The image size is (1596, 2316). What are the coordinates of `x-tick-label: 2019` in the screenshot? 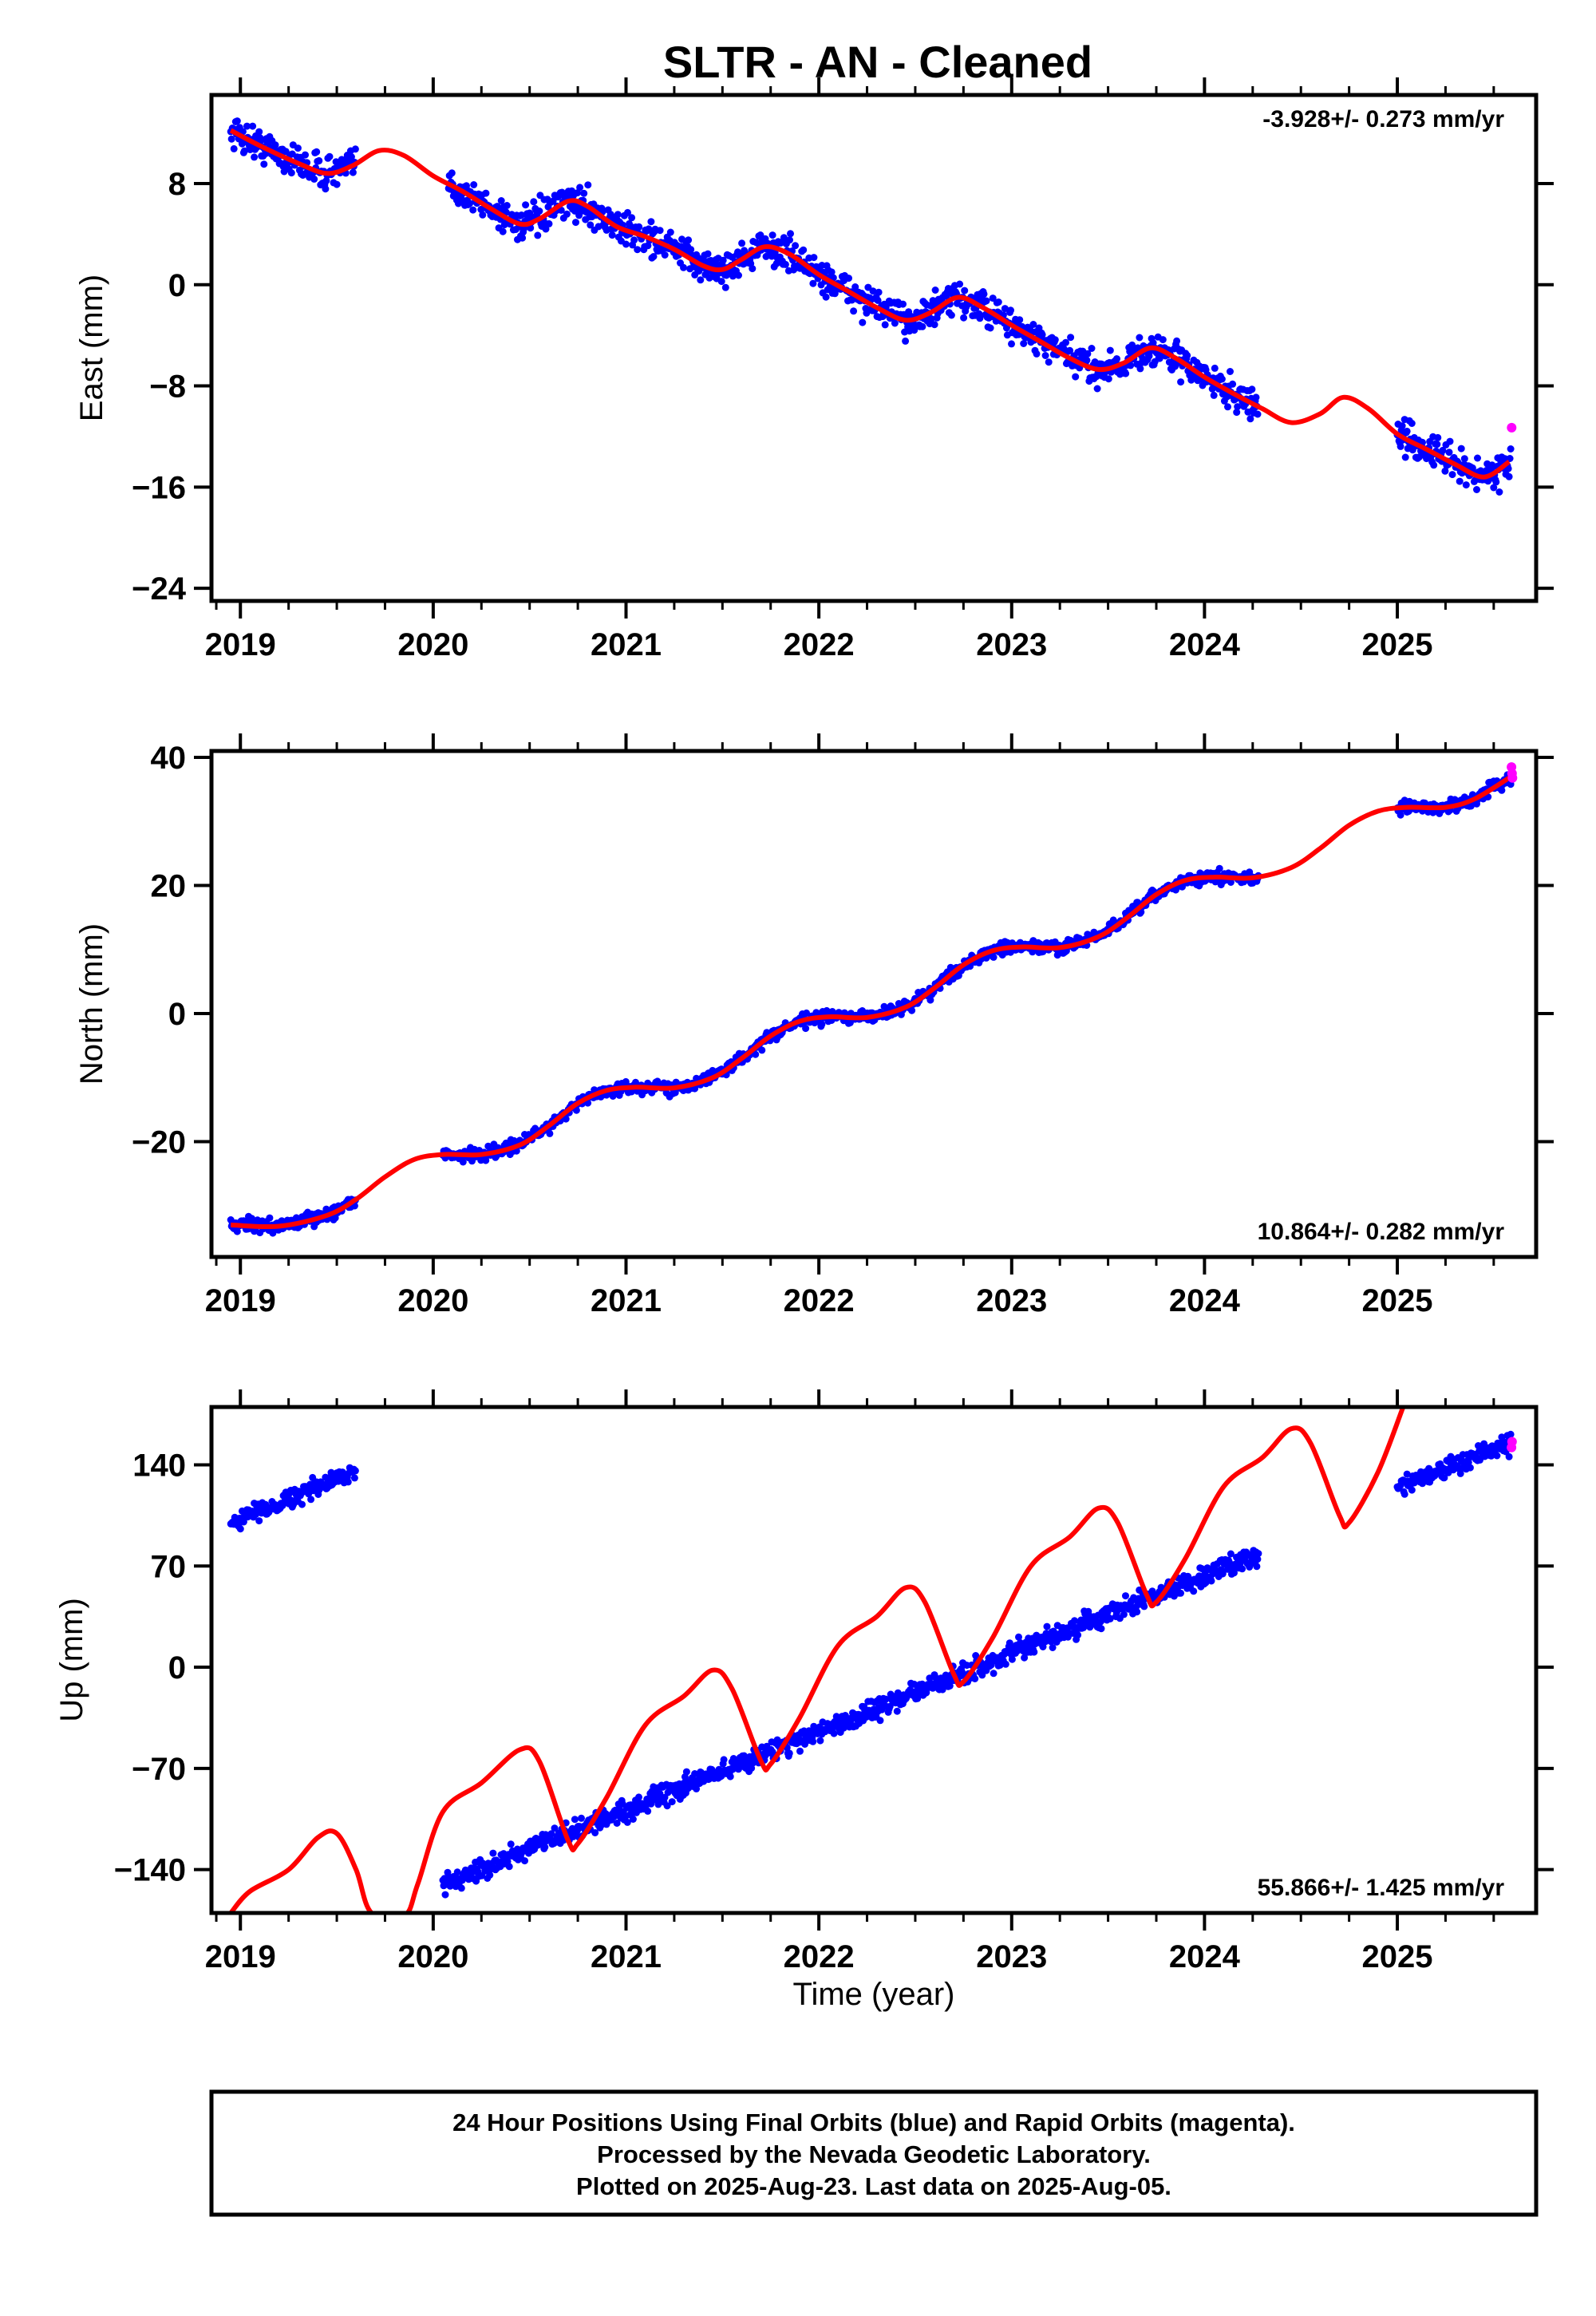 It's located at (241, 1957).